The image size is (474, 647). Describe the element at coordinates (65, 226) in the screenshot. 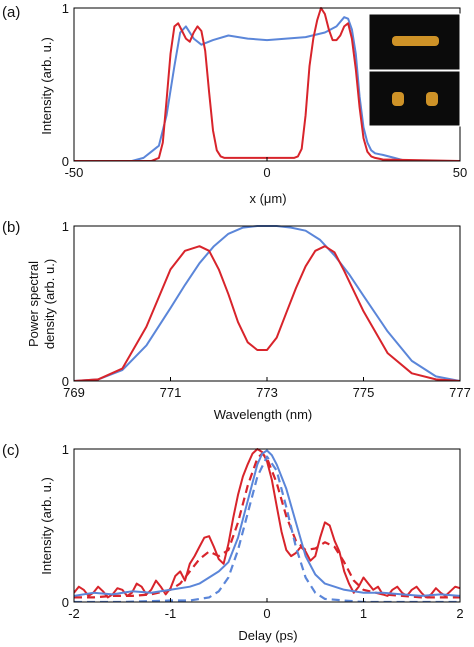

I see `panel-b-ytick-label: 1` at that location.